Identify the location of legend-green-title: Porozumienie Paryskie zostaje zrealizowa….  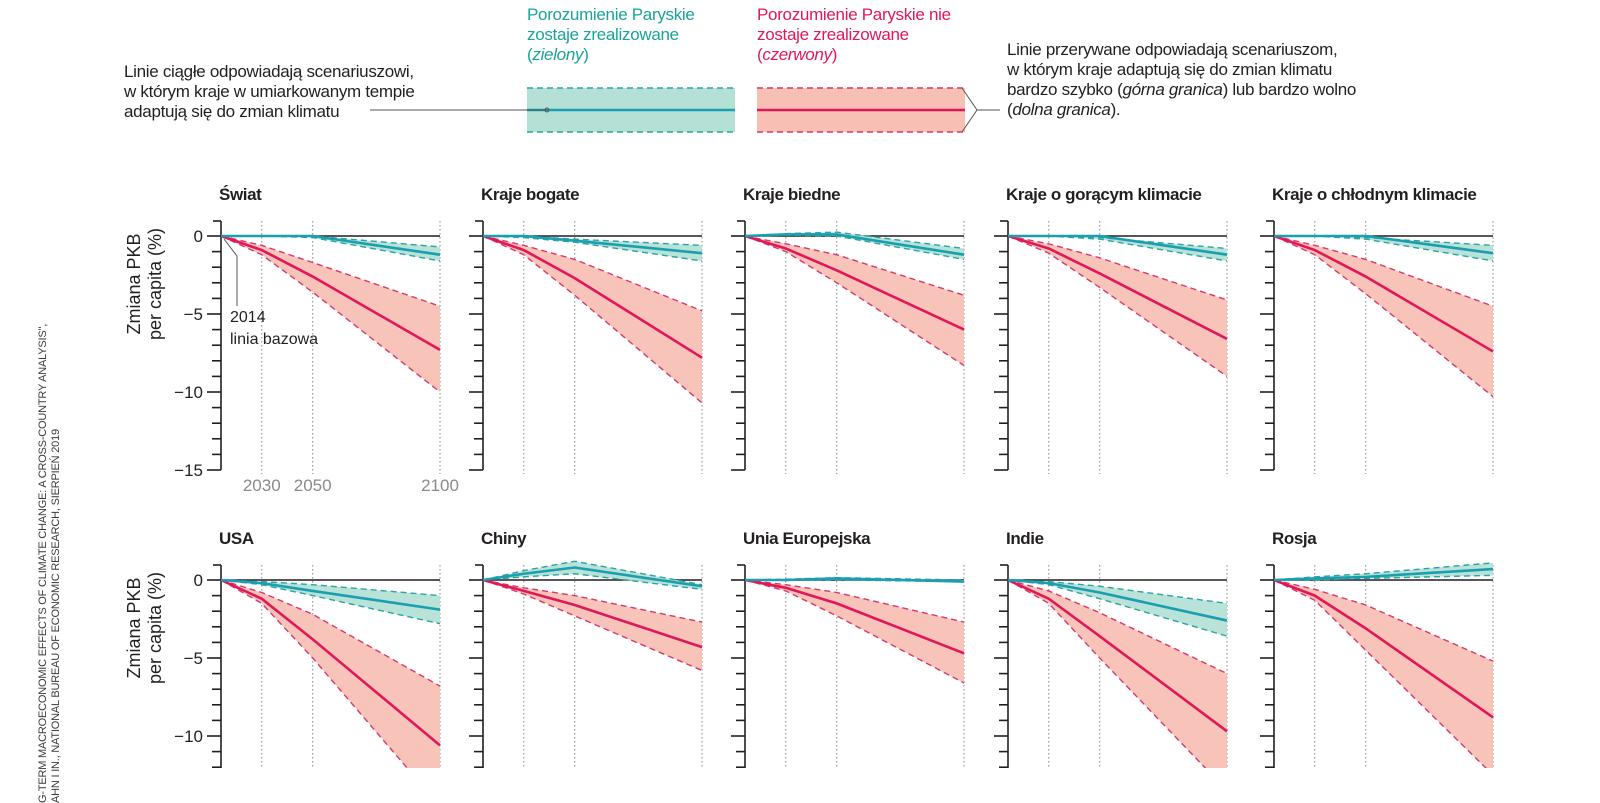
(637, 35).